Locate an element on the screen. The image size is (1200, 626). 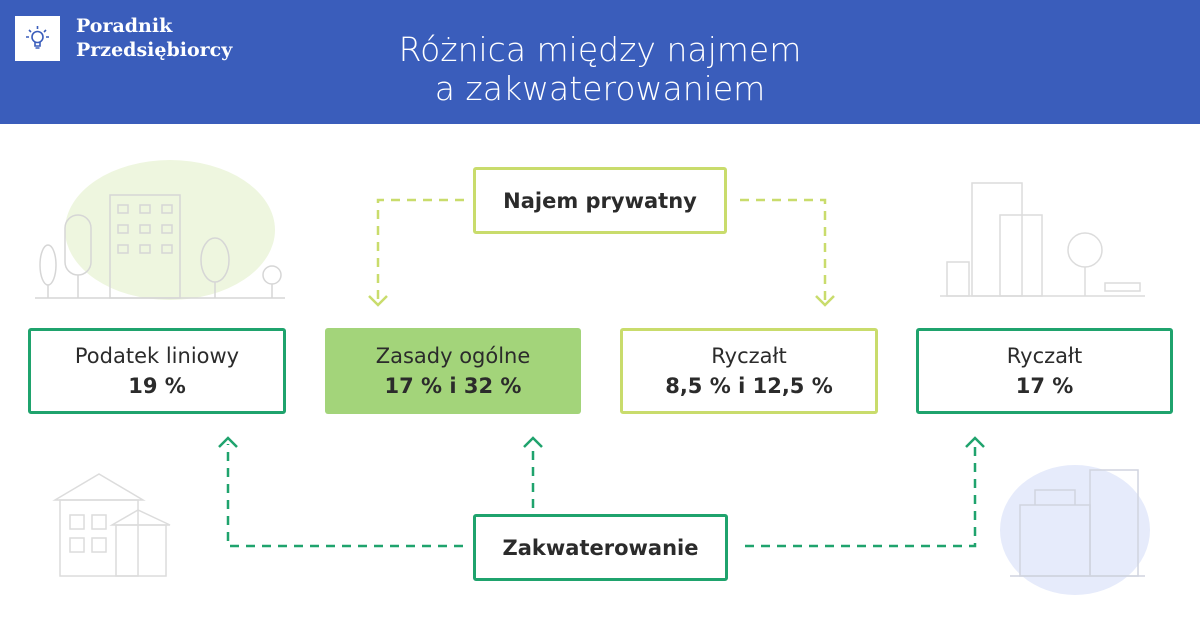
box-value: 19 % is located at coordinates (157, 386).